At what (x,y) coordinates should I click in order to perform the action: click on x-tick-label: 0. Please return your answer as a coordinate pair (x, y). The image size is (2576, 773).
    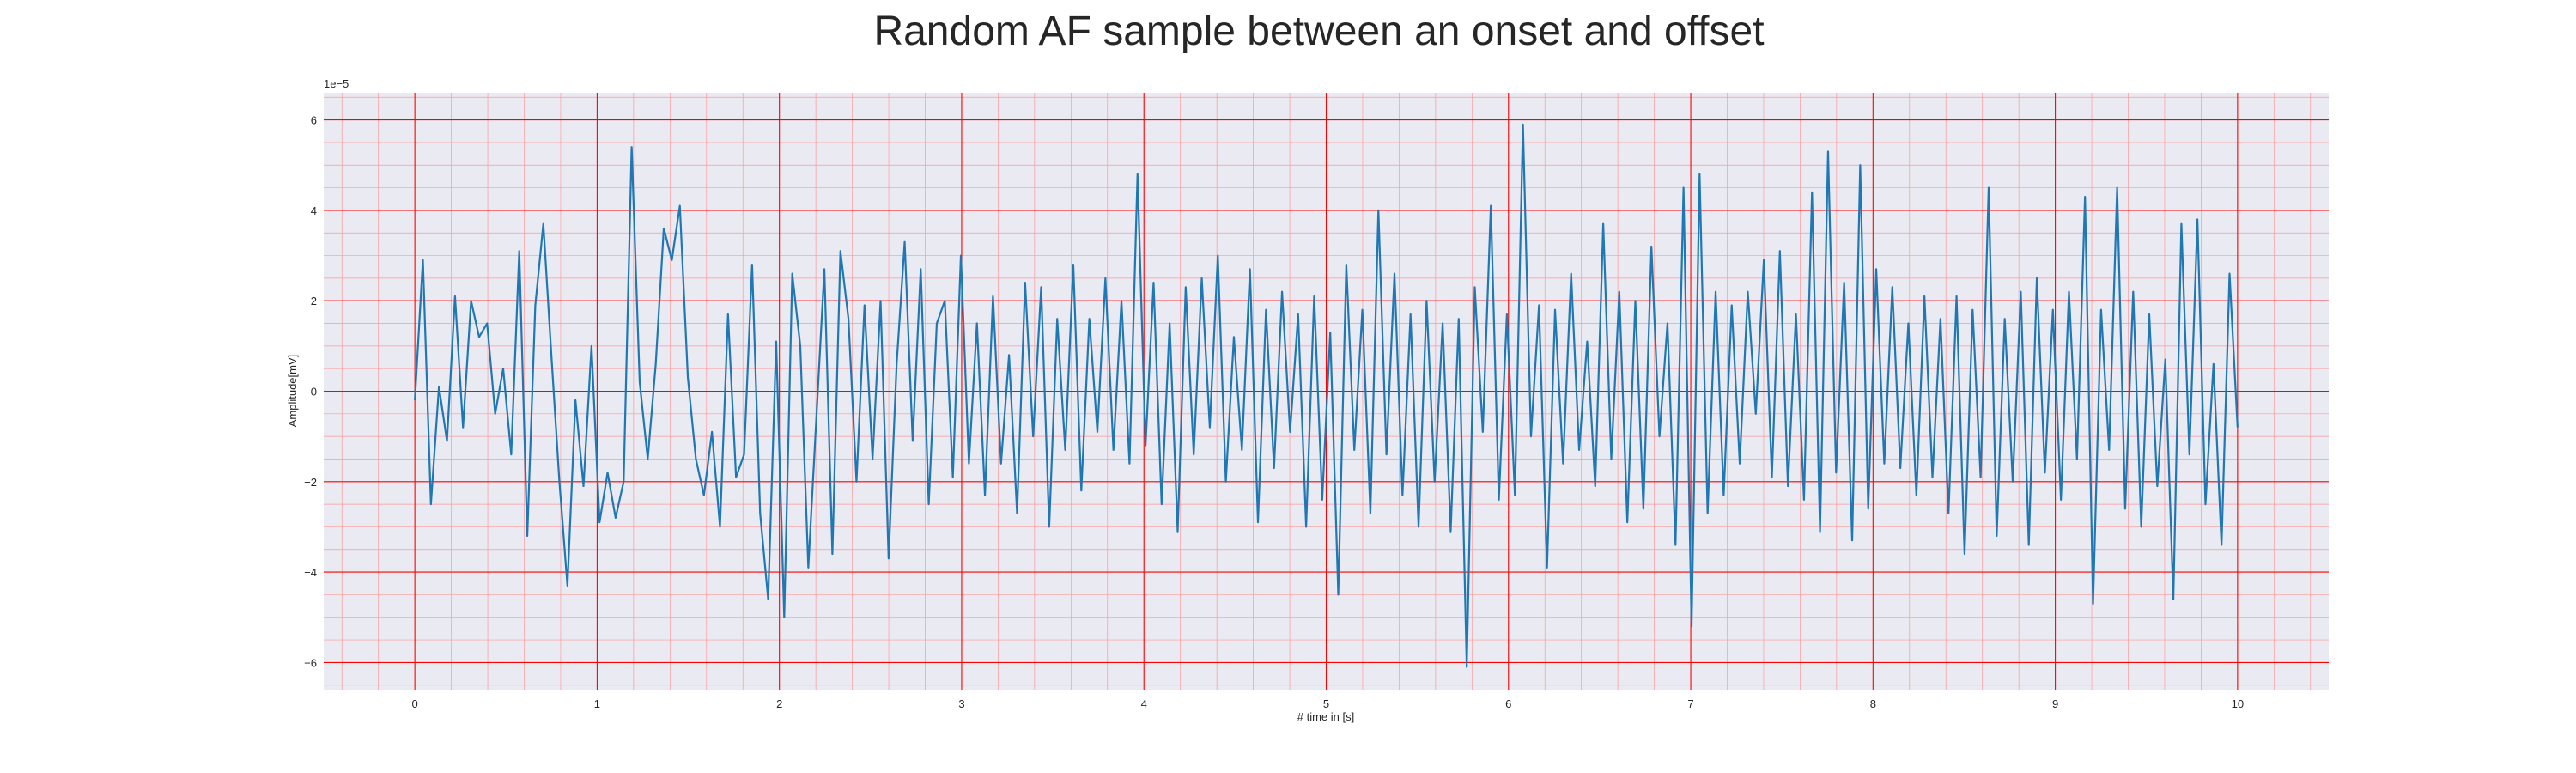
    Looking at the image, I should click on (415, 703).